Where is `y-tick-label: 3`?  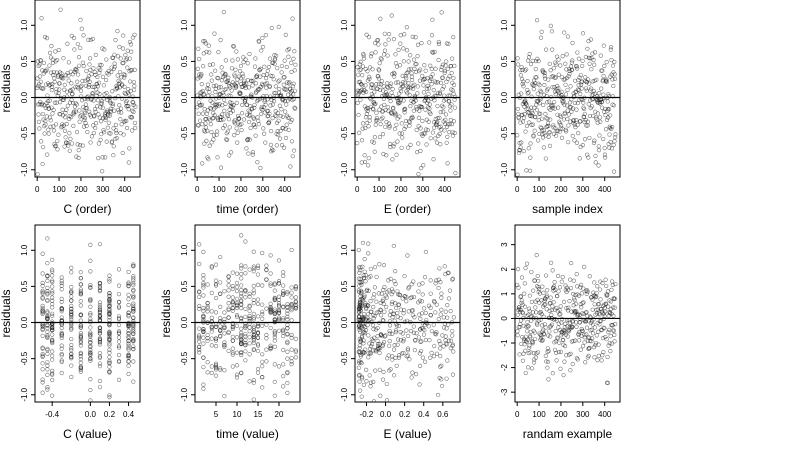 y-tick-label: 3 is located at coordinates (504, 244).